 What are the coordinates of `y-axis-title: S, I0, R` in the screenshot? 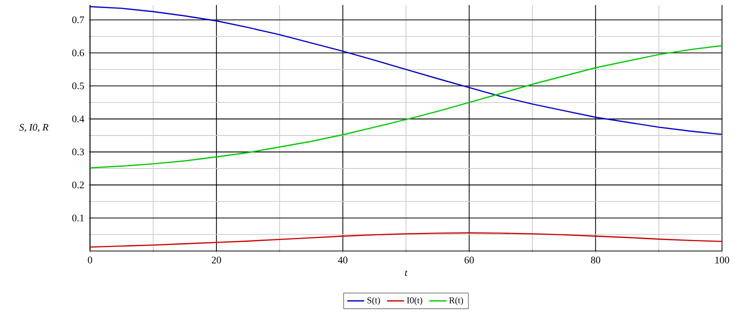 It's located at (33, 128).